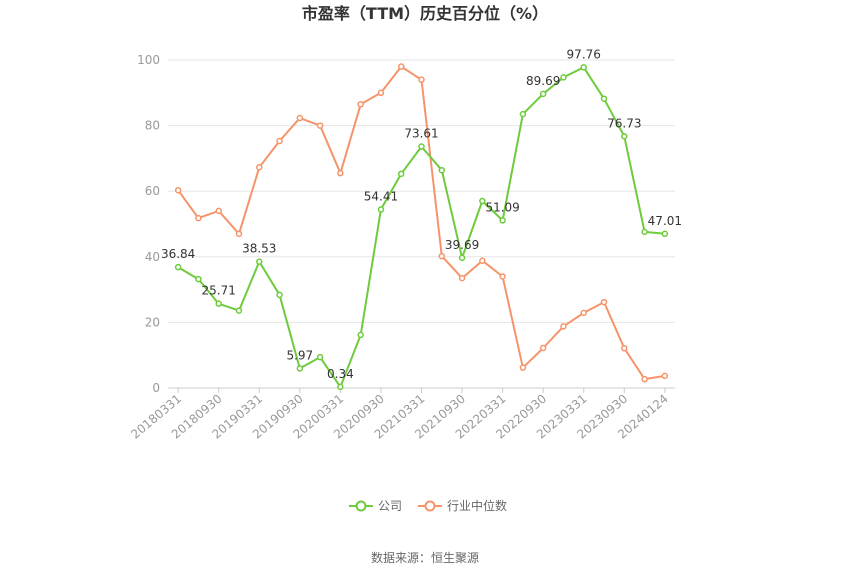 This screenshot has height=574, width=850. Describe the element at coordinates (381, 197) in the screenshot. I see `data-label: 54.41` at that location.